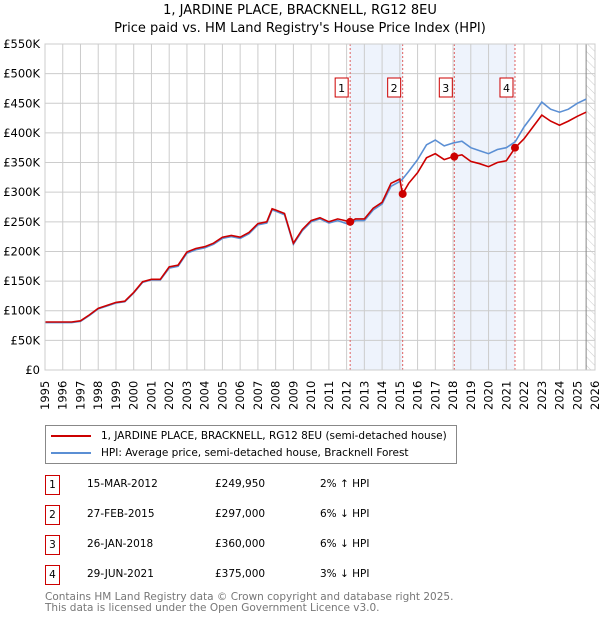 The width and height of the screenshot is (600, 620). I want to click on sale-hpi-diff: 3% ↓ HPI, so click(345, 574).